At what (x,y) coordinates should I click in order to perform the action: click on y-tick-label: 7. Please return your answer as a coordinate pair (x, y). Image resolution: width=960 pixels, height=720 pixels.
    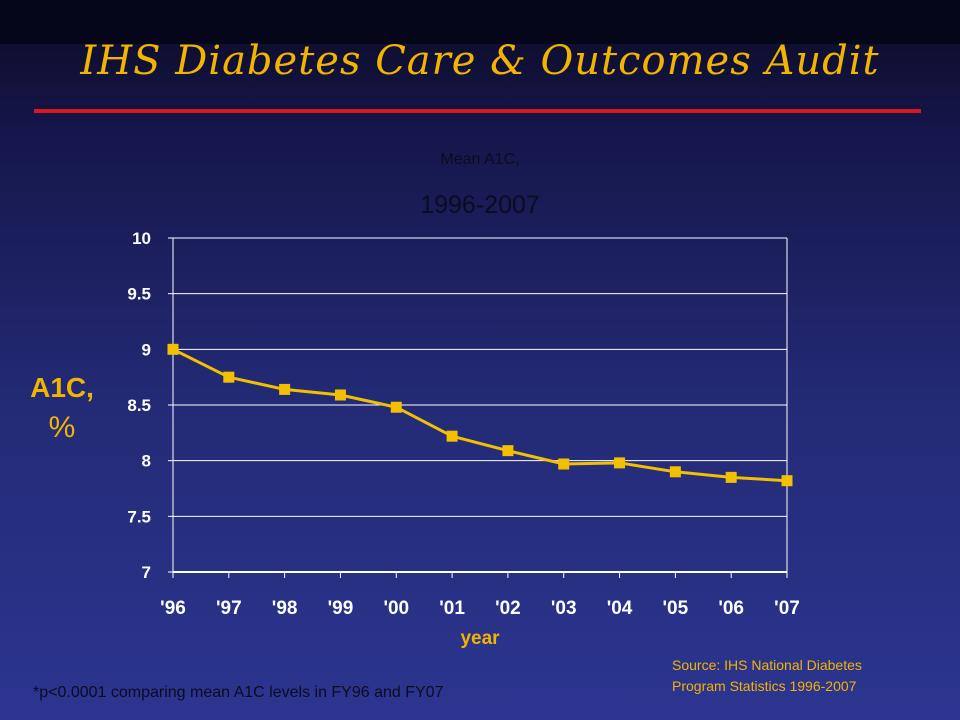
    Looking at the image, I should click on (146, 572).